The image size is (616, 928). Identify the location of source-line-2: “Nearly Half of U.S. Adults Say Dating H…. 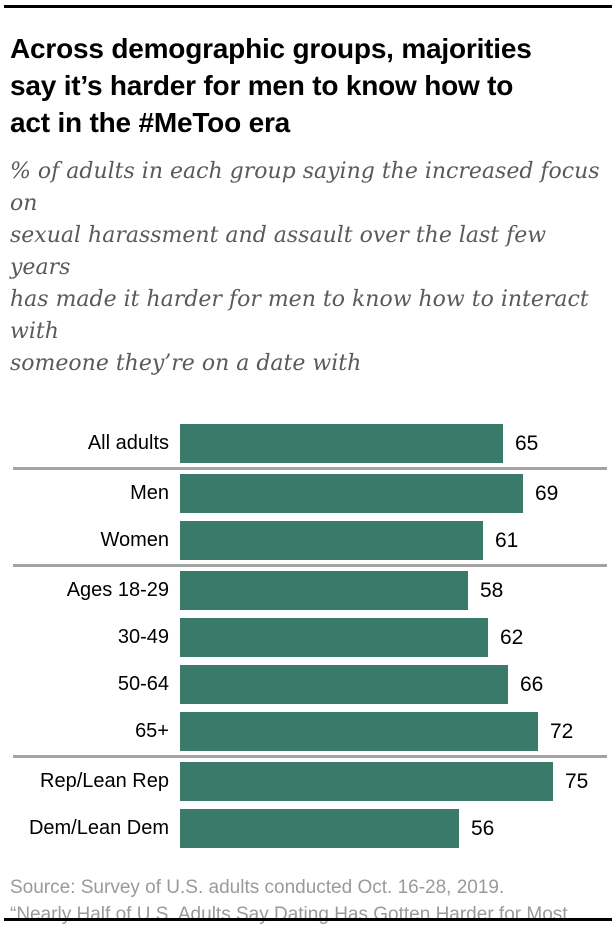
(289, 914).